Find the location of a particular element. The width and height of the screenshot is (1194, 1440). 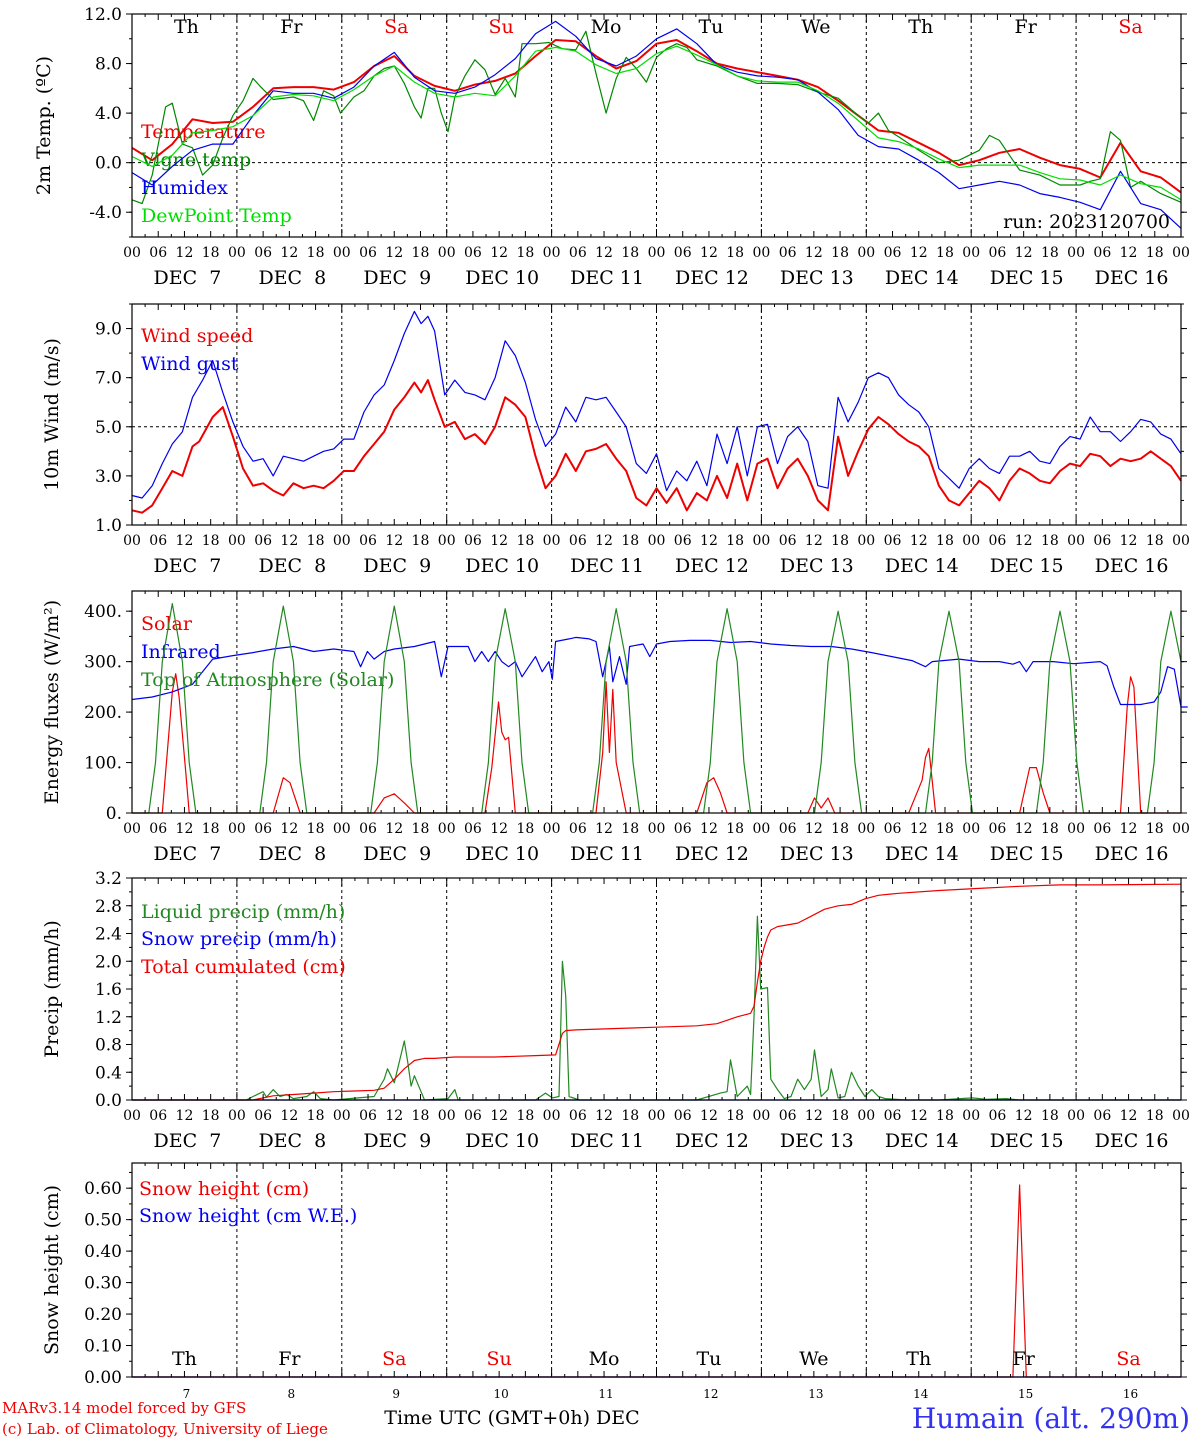

day-number-label: 10 is located at coordinates (501, 1394).